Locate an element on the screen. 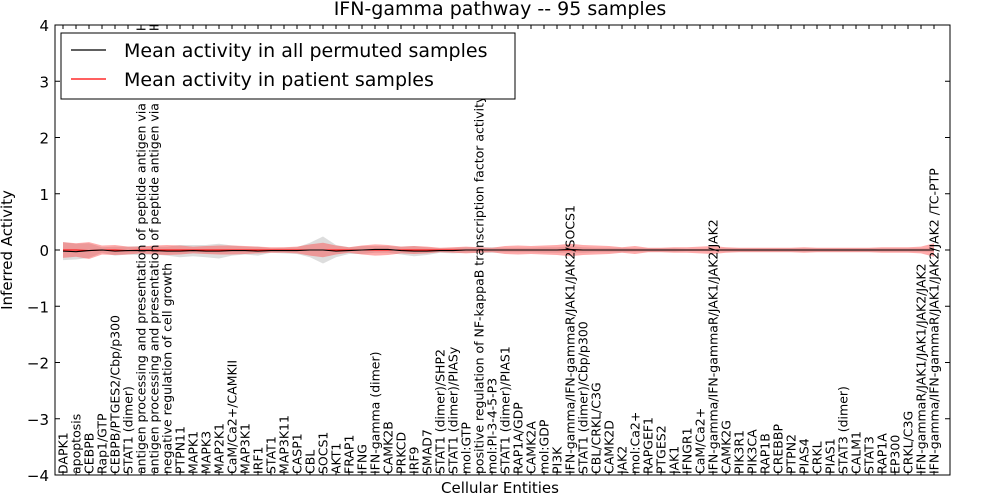 Image resolution: width=1000 pixels, height=500 pixels. x-tick-label: IRF1 is located at coordinates (258, 460).